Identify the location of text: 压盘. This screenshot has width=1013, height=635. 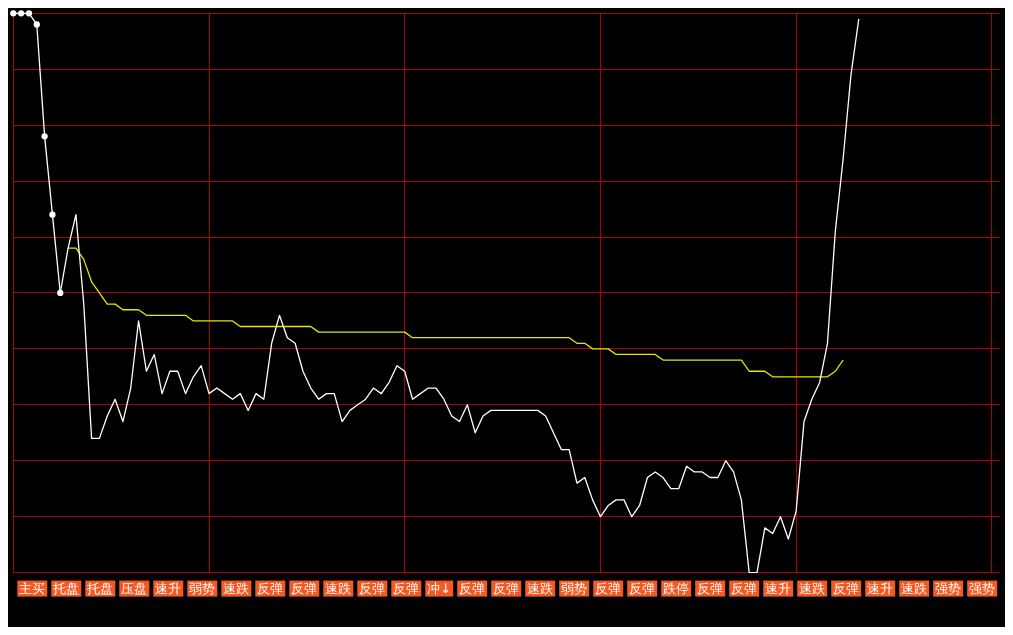
(134, 588).